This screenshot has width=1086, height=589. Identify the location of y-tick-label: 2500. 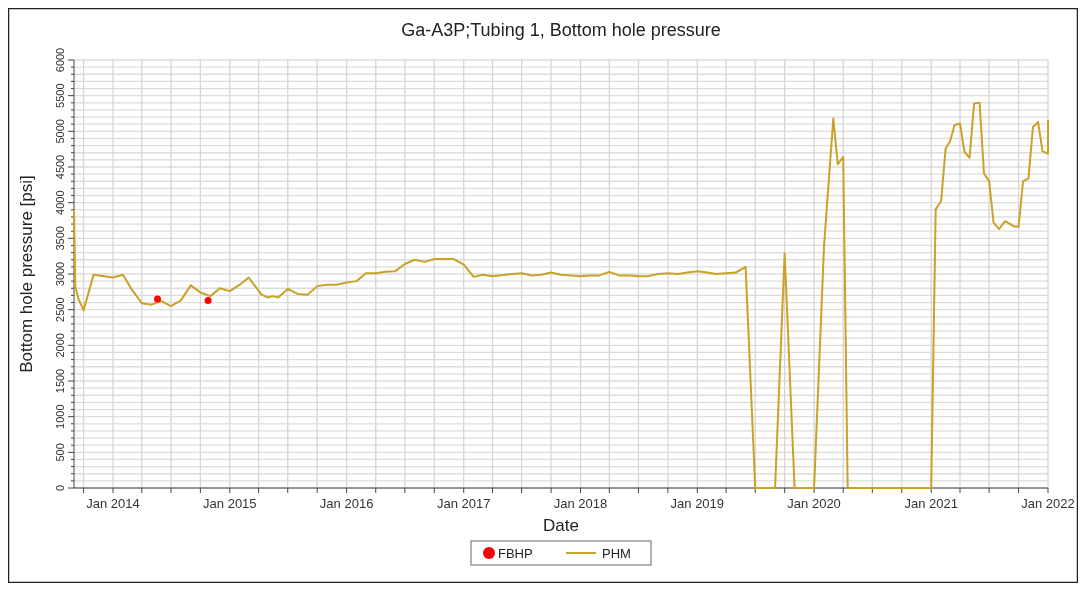
(60, 309).